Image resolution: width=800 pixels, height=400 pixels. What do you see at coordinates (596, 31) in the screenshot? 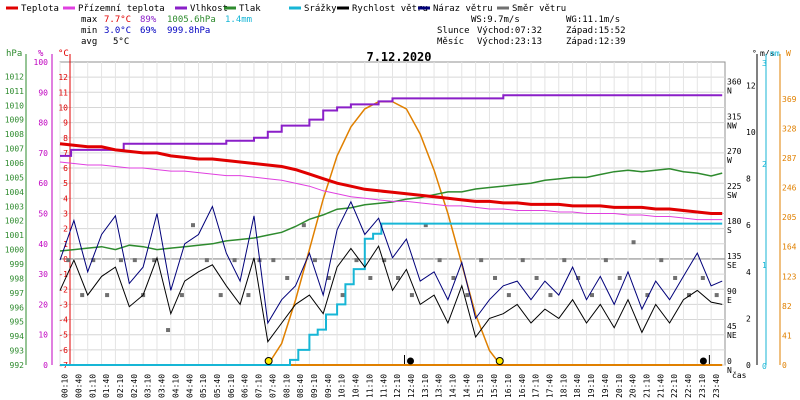
I see `sunset-time: Západ:15:52` at bounding box center [596, 31].